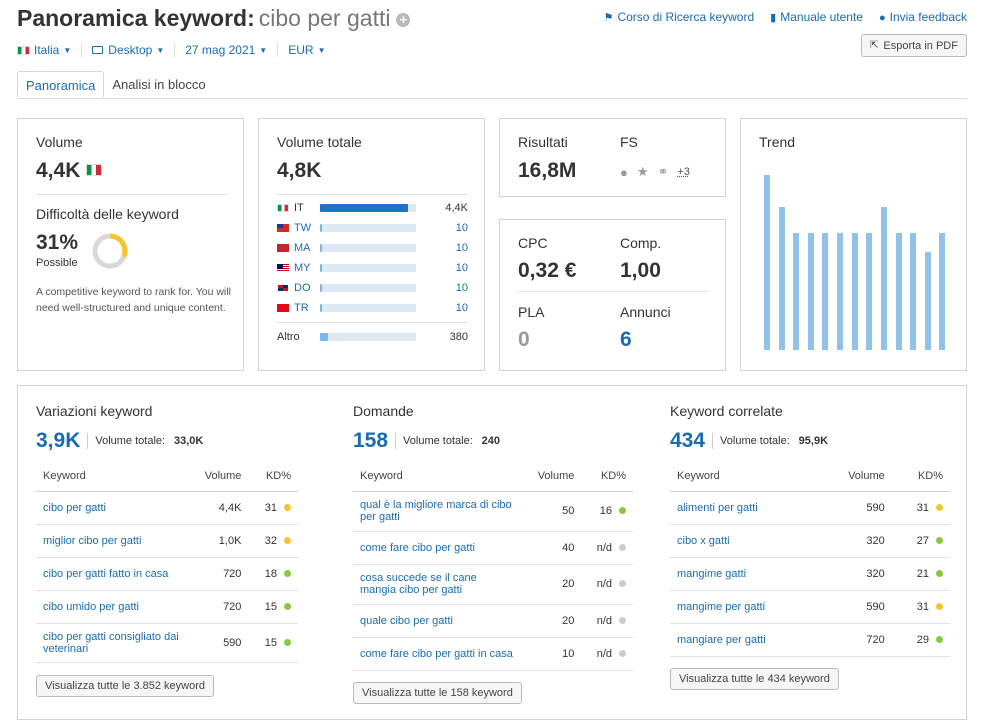 Image resolution: width=991 pixels, height=727 pixels. I want to click on graduation-cap-icon: ⚑, so click(608, 18).